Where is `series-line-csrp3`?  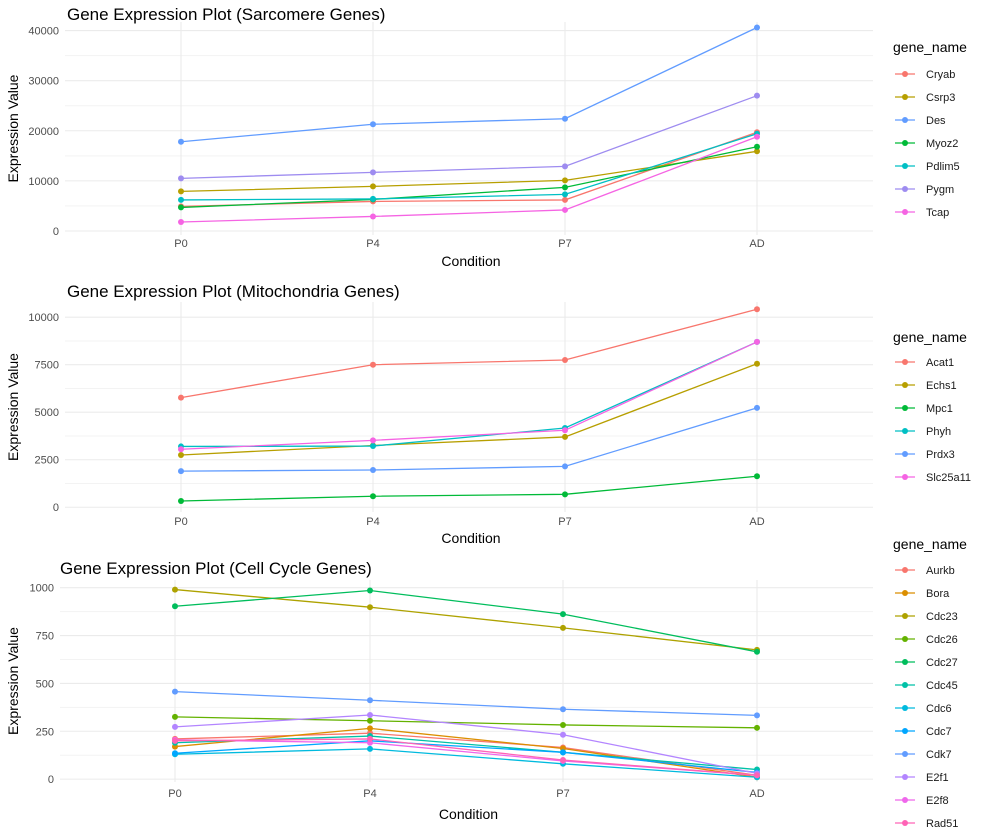
series-line-csrp3 is located at coordinates (469, 171).